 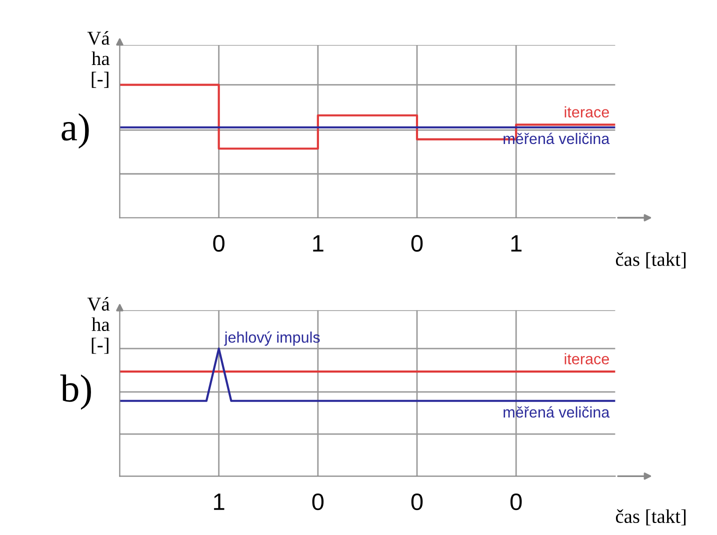 What do you see at coordinates (75, 392) in the screenshot?
I see `text: b)` at bounding box center [75, 392].